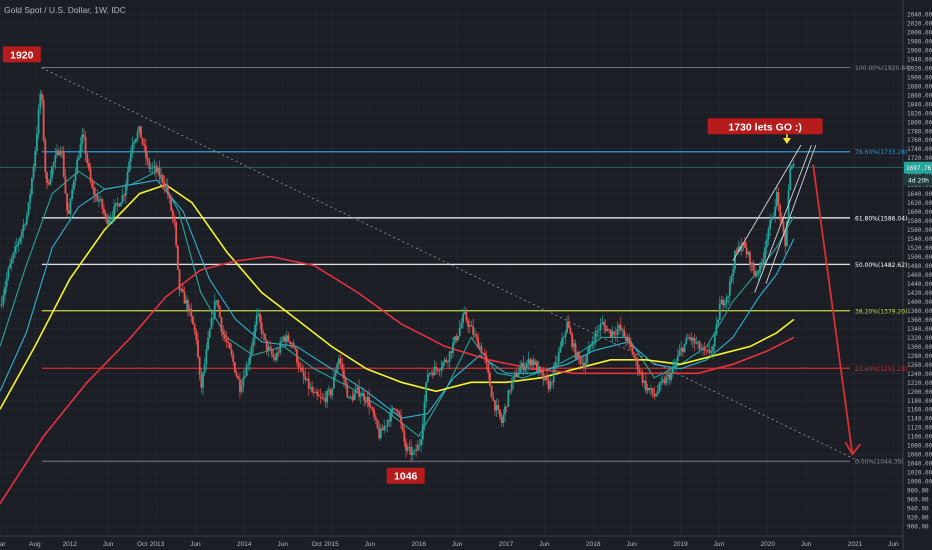 The width and height of the screenshot is (932, 550). What do you see at coordinates (919, 77) in the screenshot?
I see `y-tick-label: 1900.00` at bounding box center [919, 77].